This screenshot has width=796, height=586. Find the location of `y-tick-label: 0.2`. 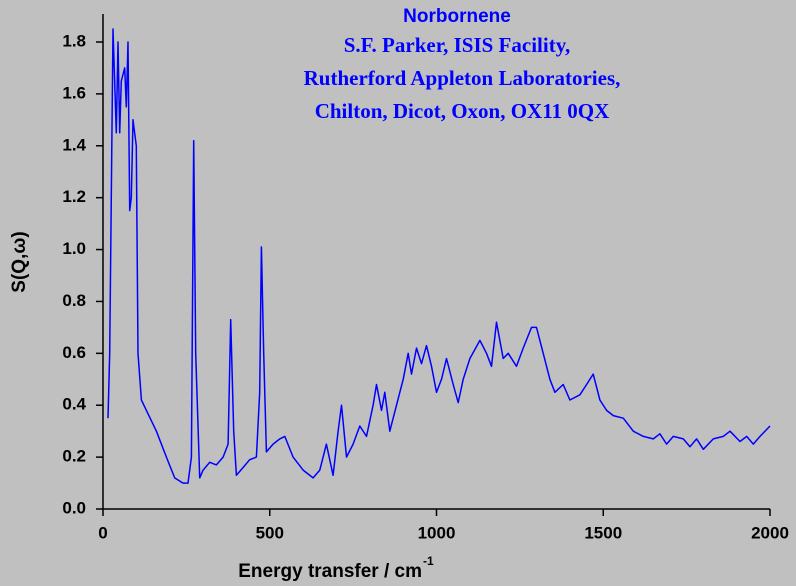

y-tick-label: 0.2 is located at coordinates (74, 456).